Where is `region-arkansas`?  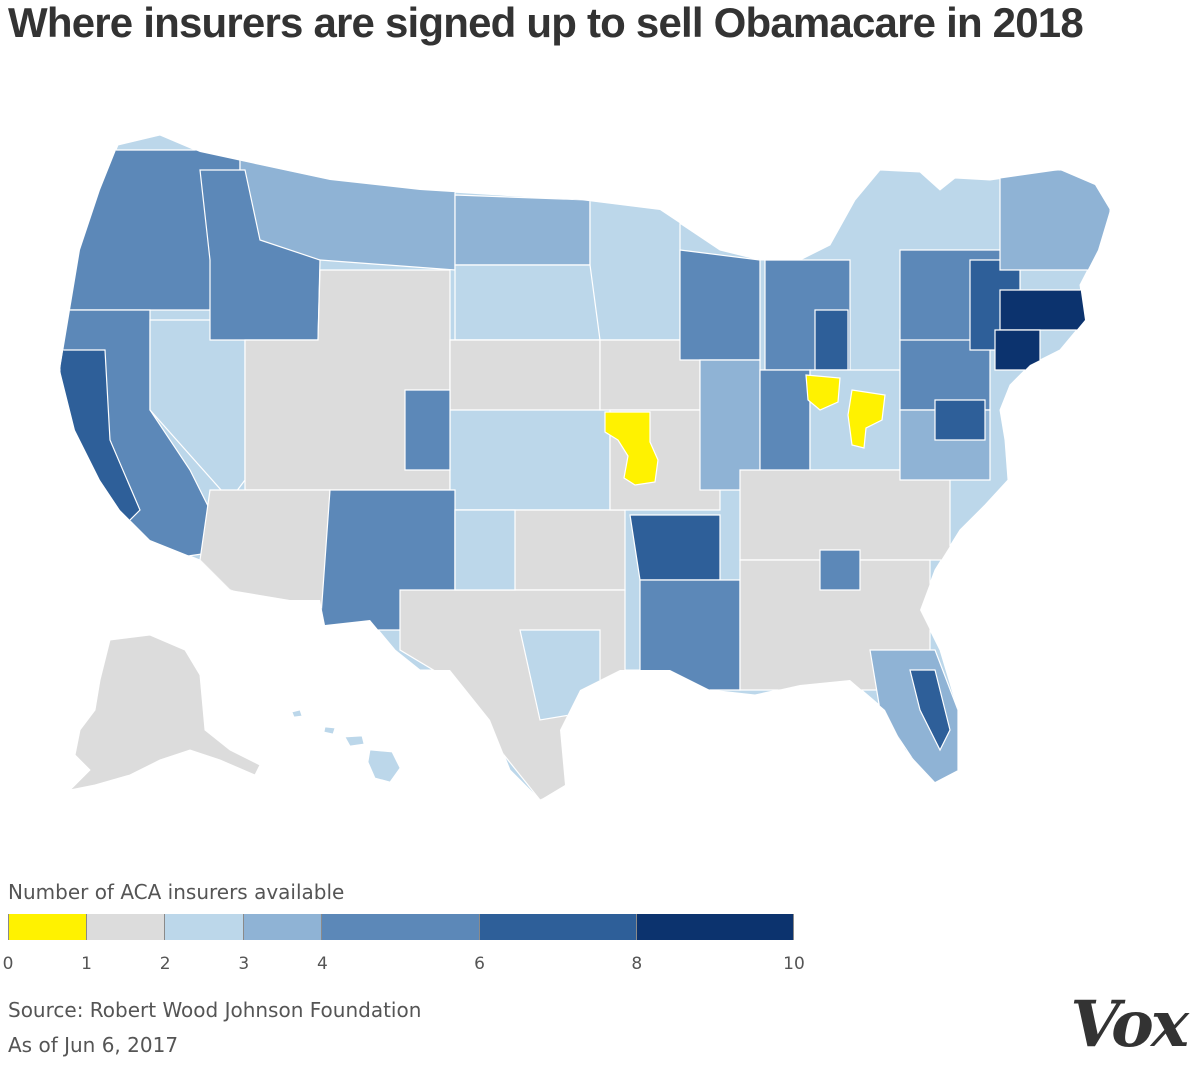
region-arkansas is located at coordinates (675, 547).